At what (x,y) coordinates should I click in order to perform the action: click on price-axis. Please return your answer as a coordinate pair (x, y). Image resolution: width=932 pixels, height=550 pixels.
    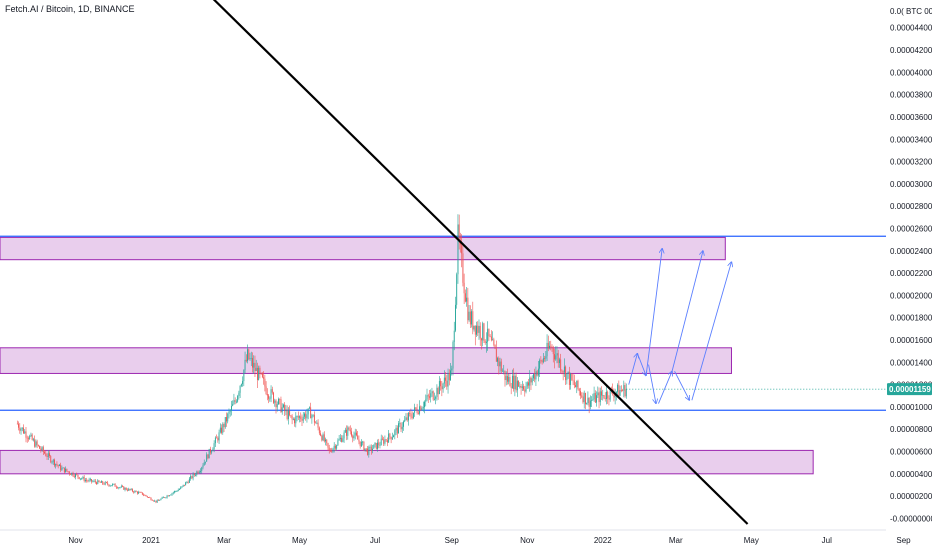
    Looking at the image, I should click on (909, 275).